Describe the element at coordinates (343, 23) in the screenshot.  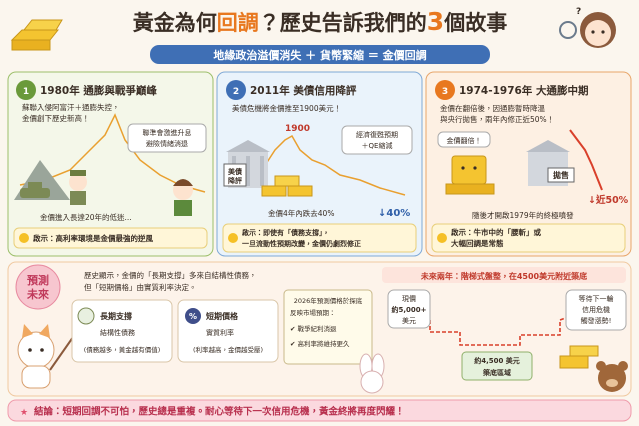
I see `title-part: ？歷史告訴我們的` at that location.